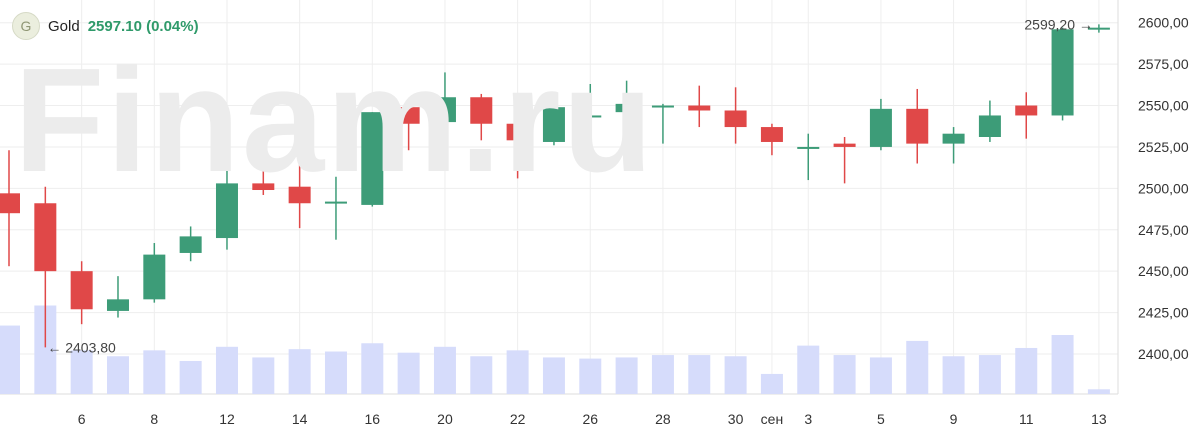  What do you see at coordinates (1163, 23) in the screenshot?
I see `y-tick-label: 2600,00` at bounding box center [1163, 23].